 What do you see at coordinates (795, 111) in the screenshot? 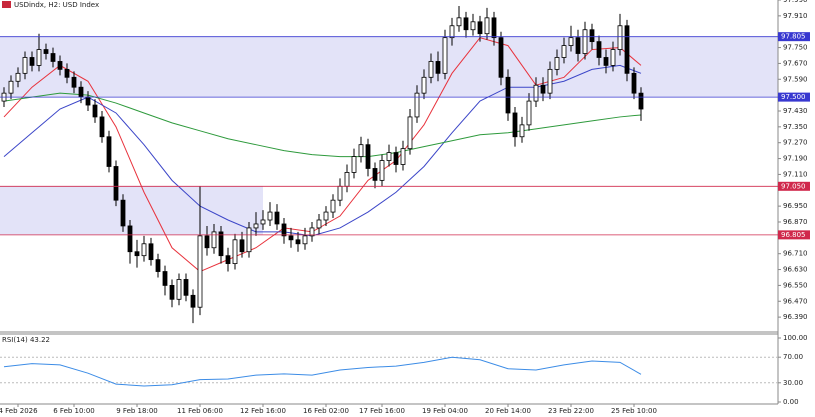
I see `y-tick-label: 97.430` at bounding box center [795, 111].